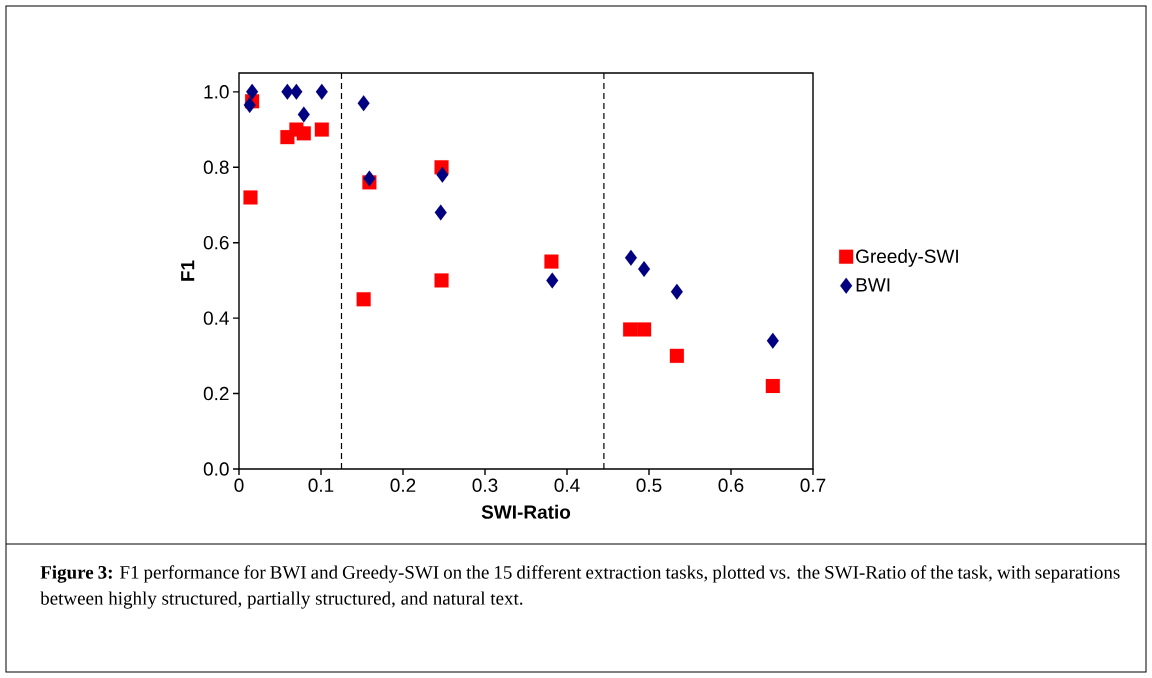 The image size is (1152, 678). Describe the element at coordinates (188, 270) in the screenshot. I see `y-axis-title: F1` at that location.